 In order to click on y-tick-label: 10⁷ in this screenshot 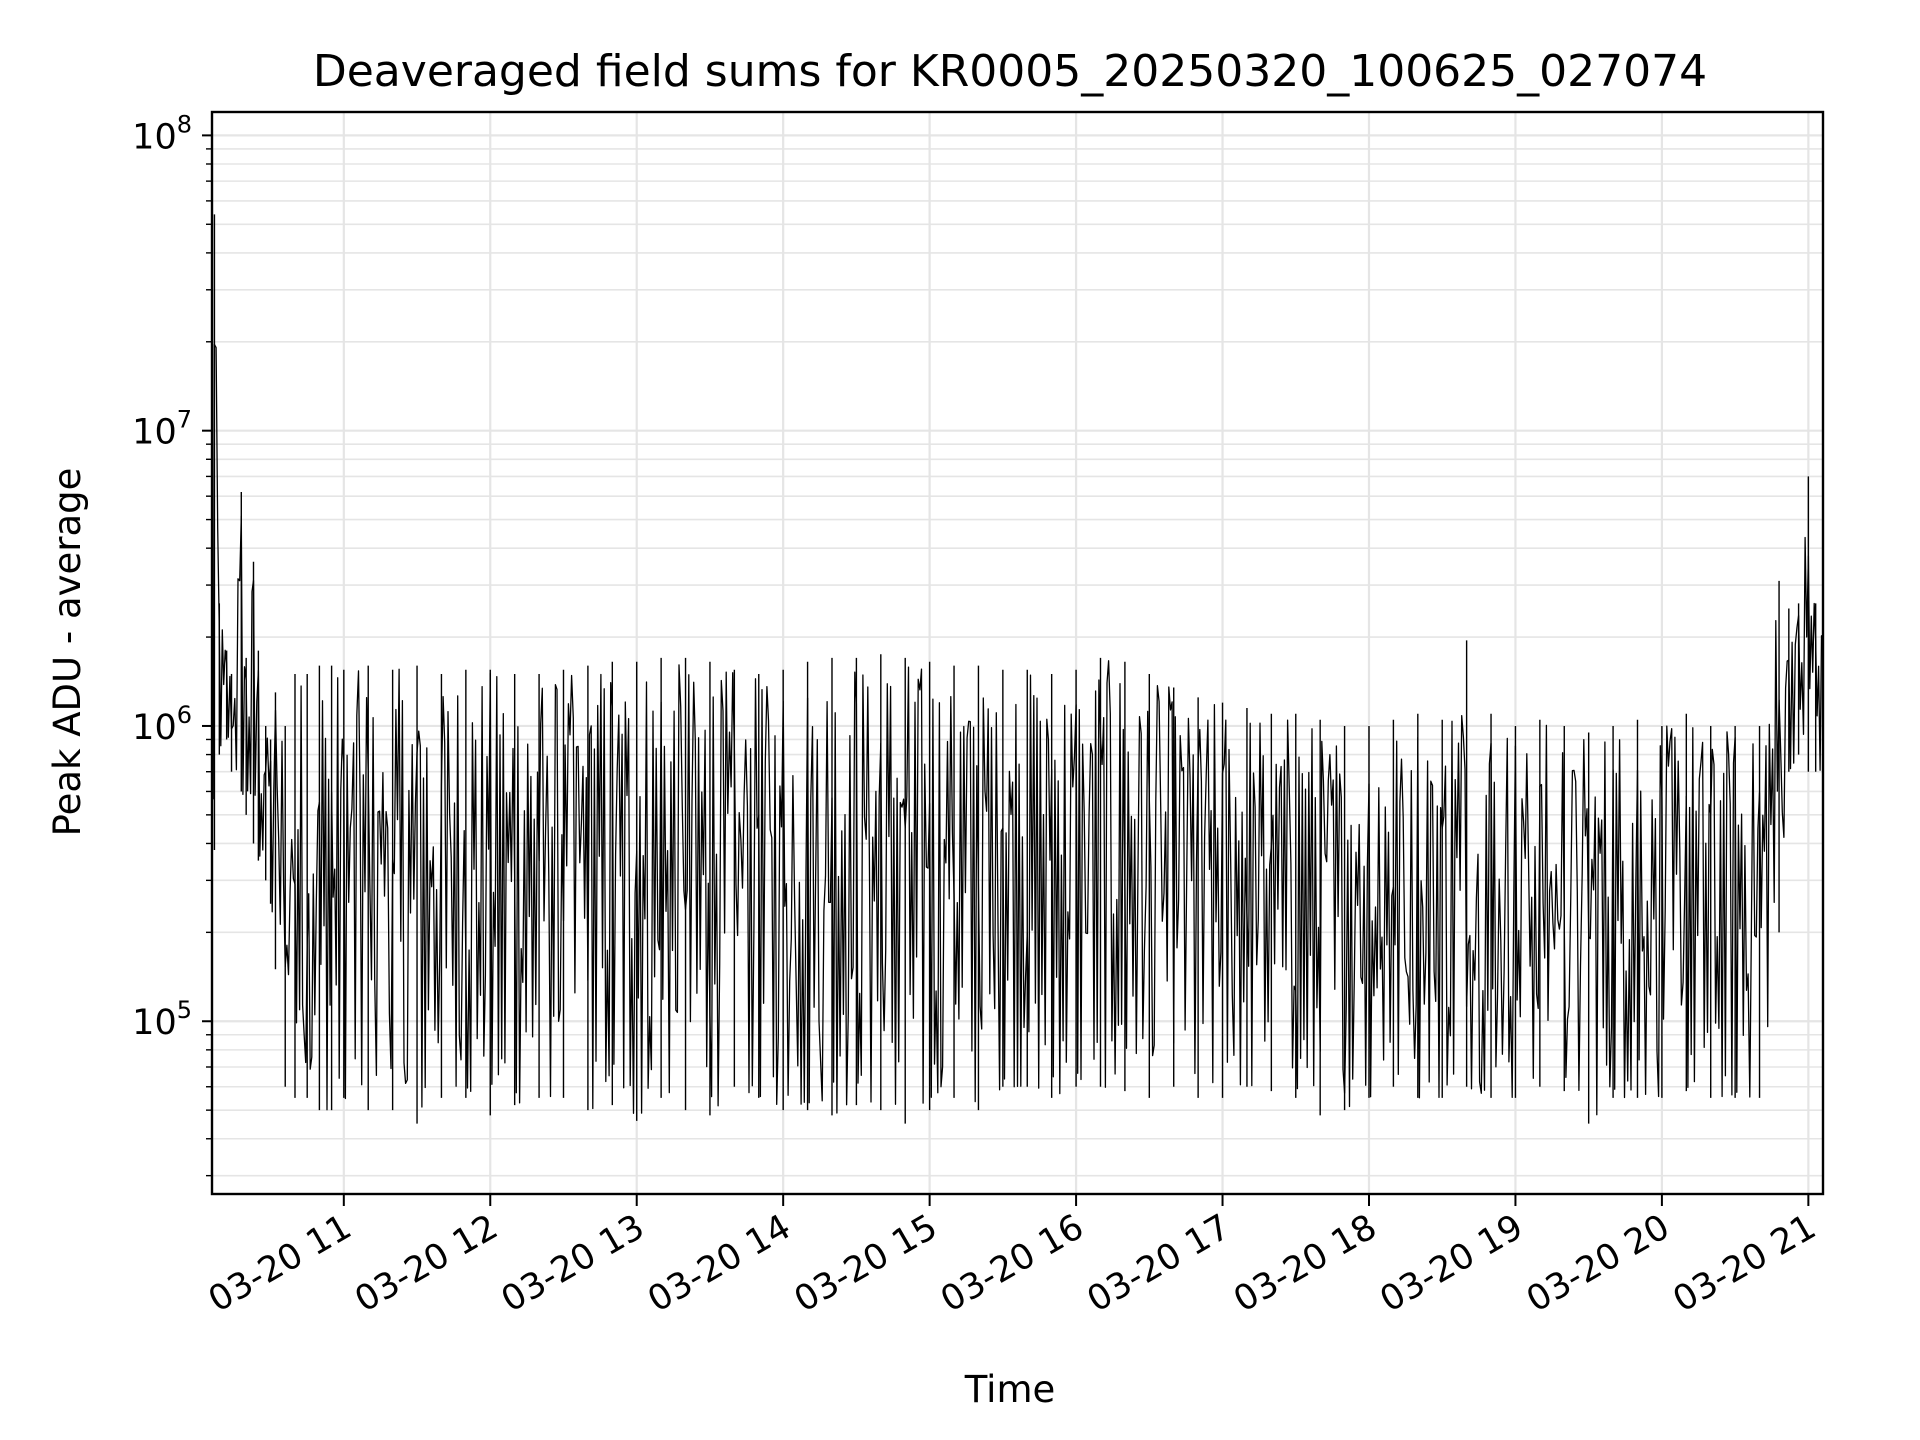, I will do `click(162, 429)`.